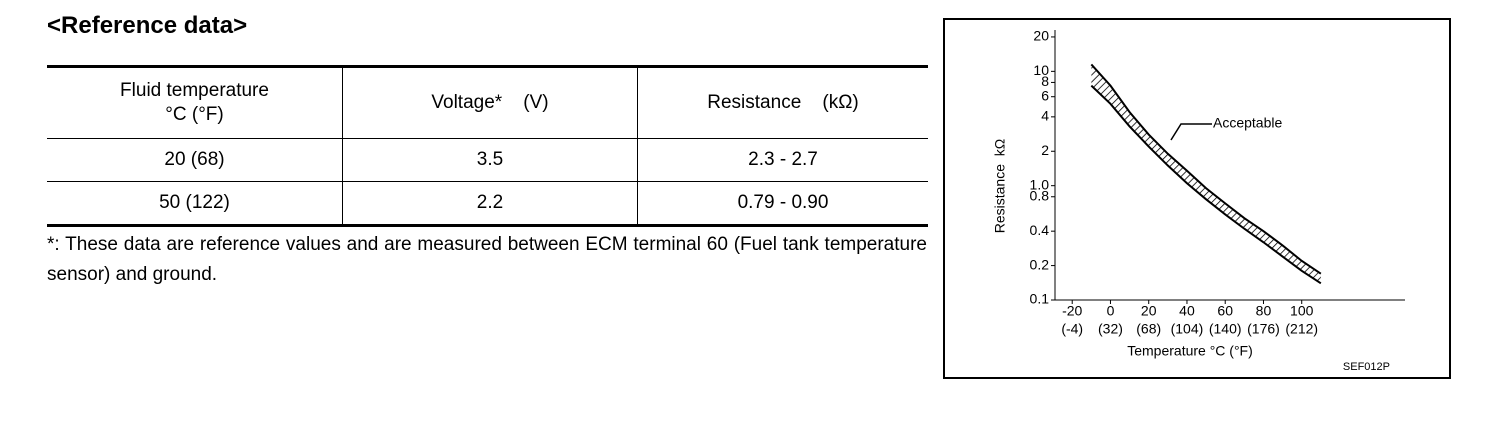 This screenshot has height=426, width=1504. What do you see at coordinates (1041, 70) in the screenshot?
I see `y-tick-label: 10` at bounding box center [1041, 70].